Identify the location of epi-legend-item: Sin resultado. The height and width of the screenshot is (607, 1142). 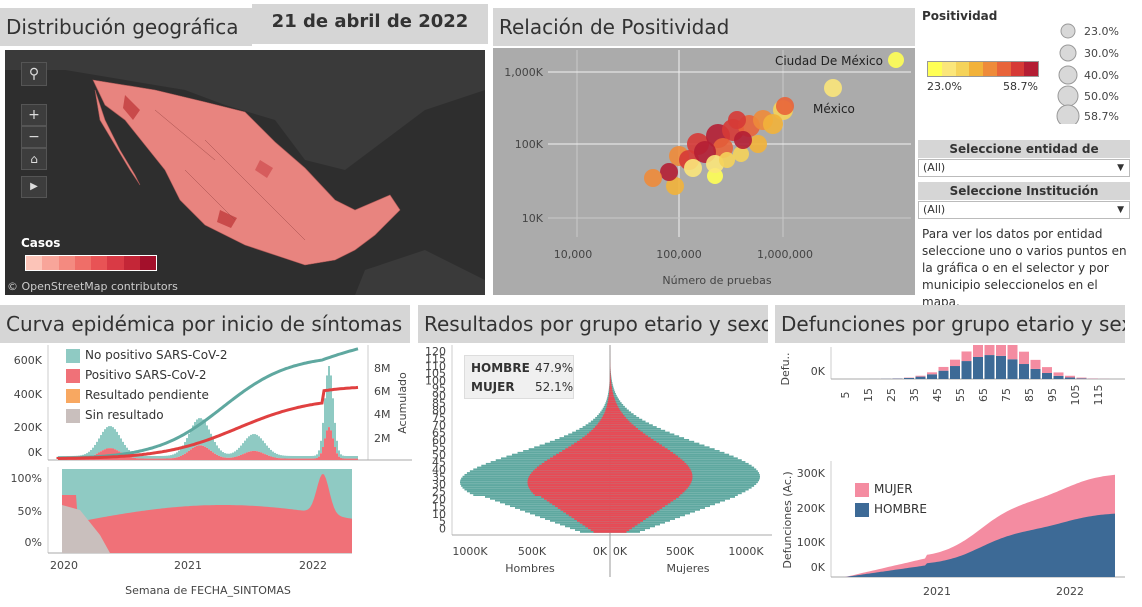
(115, 415).